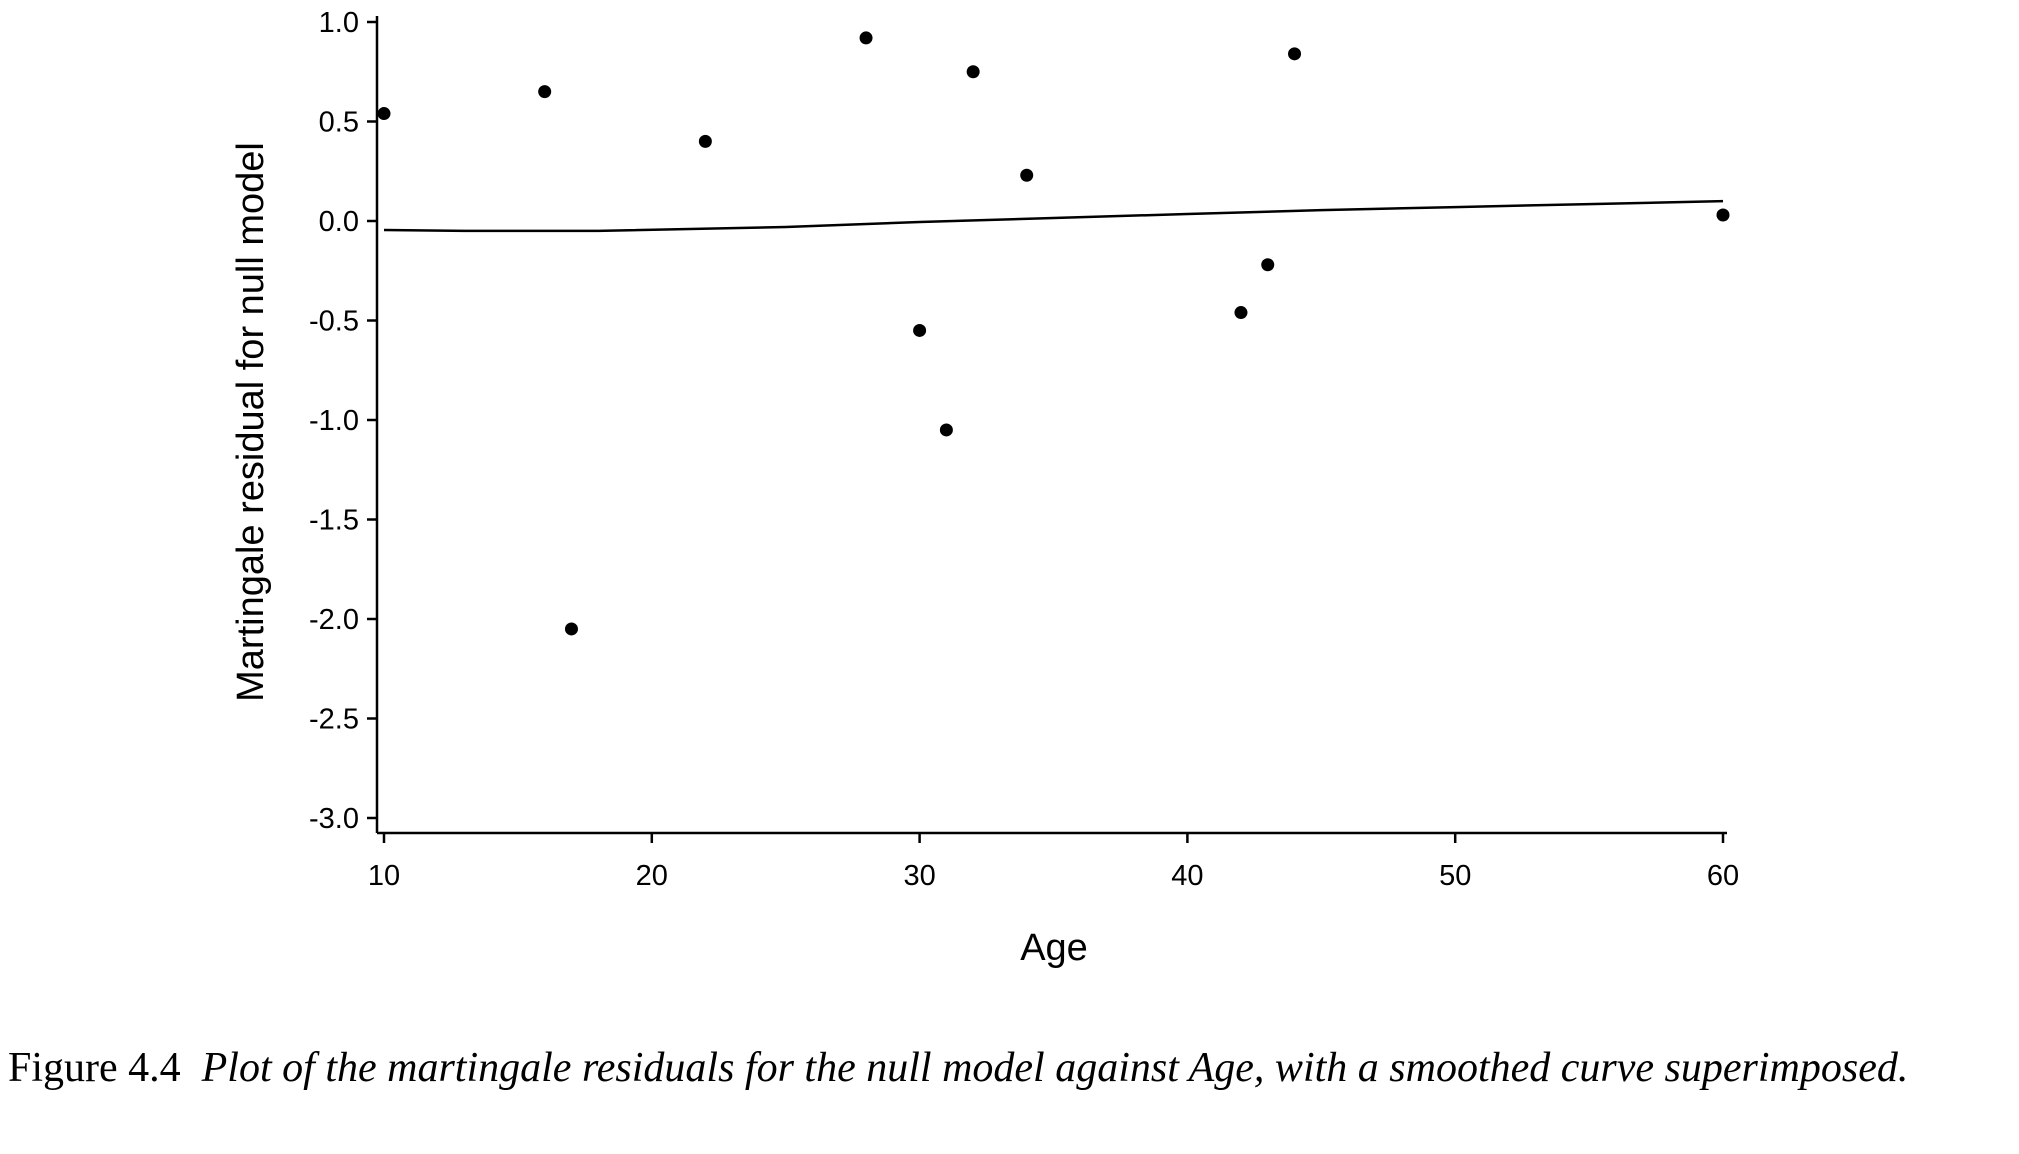 This screenshot has width=2019, height=1154. What do you see at coordinates (652, 876) in the screenshot?
I see `x-tick-label: 20` at bounding box center [652, 876].